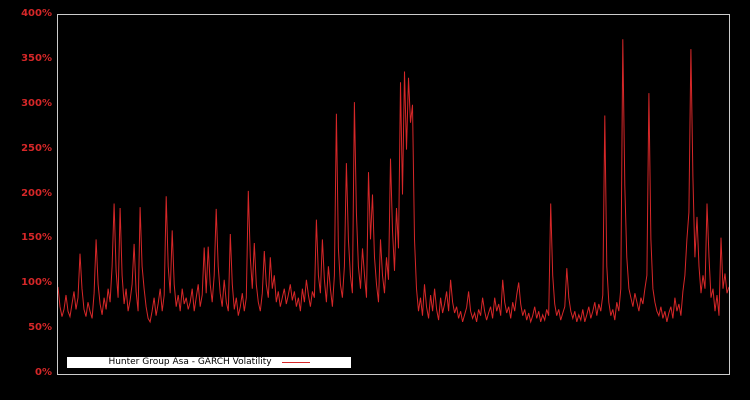 This screenshot has height=400, width=750. I want to click on legend: Hunter Group Asa - GARCH Volatility, so click(209, 362).